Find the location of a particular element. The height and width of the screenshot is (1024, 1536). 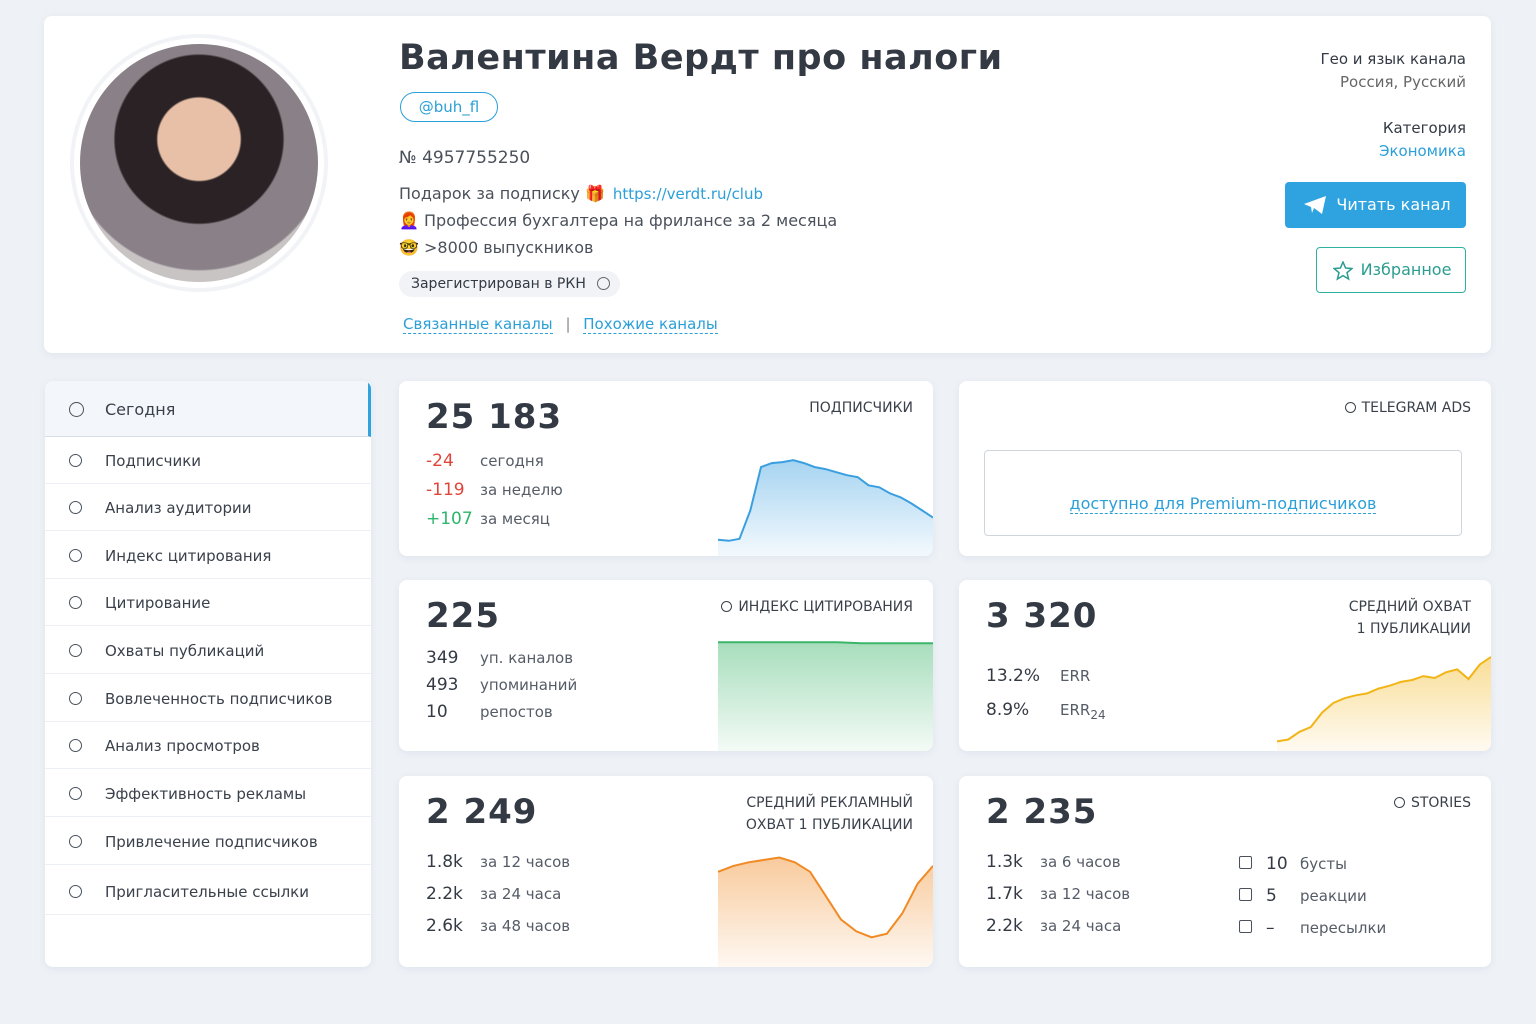

sidebar-label: Цитирование is located at coordinates (158, 603).